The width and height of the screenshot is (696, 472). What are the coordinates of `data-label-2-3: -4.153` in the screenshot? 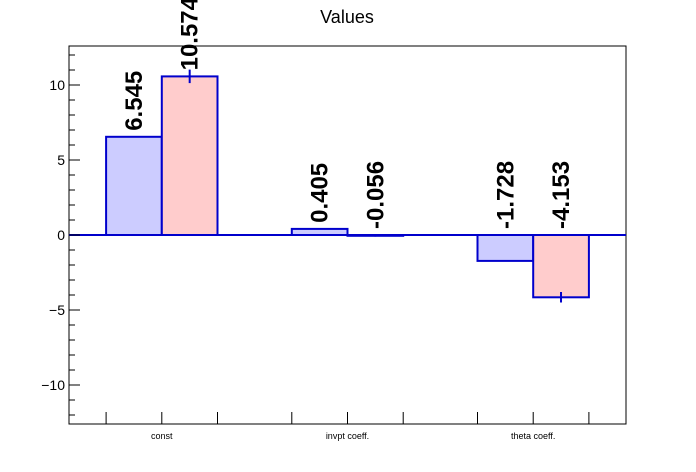 It's located at (561, 195).